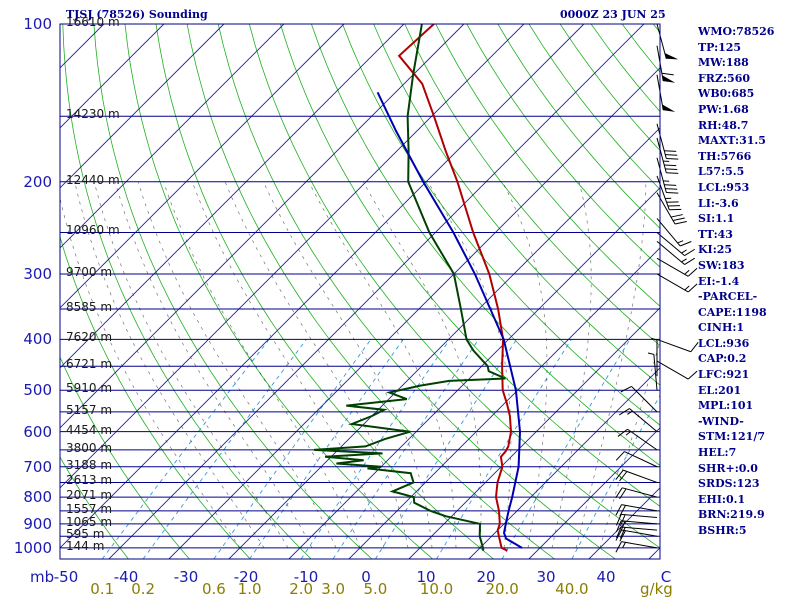  I want to click on height-label: 3188 m, so click(89, 464).